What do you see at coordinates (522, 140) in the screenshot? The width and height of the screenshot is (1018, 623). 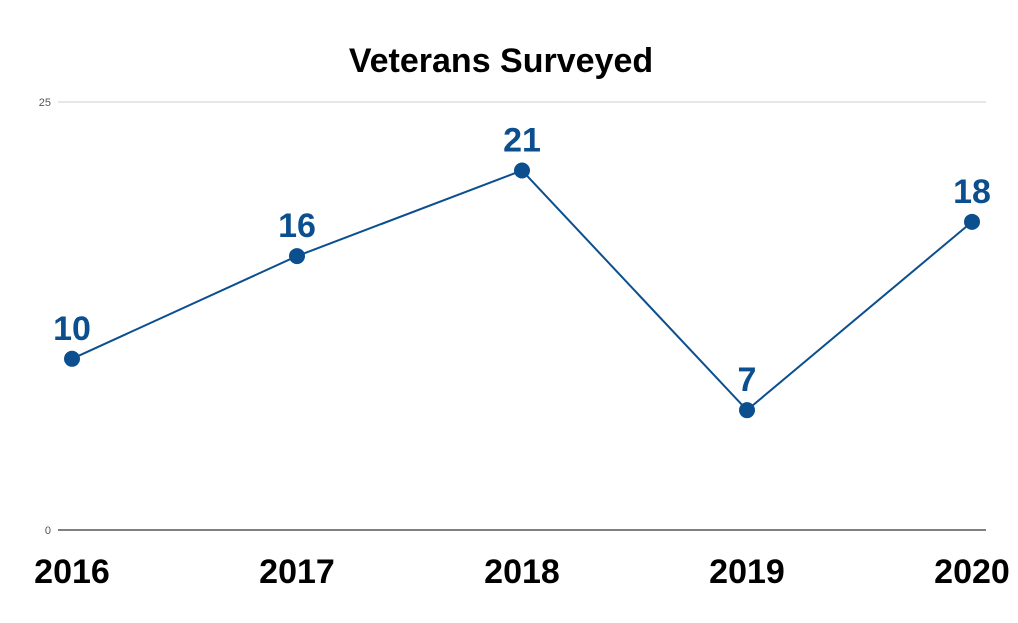 I see `data-label-2018: 21` at bounding box center [522, 140].